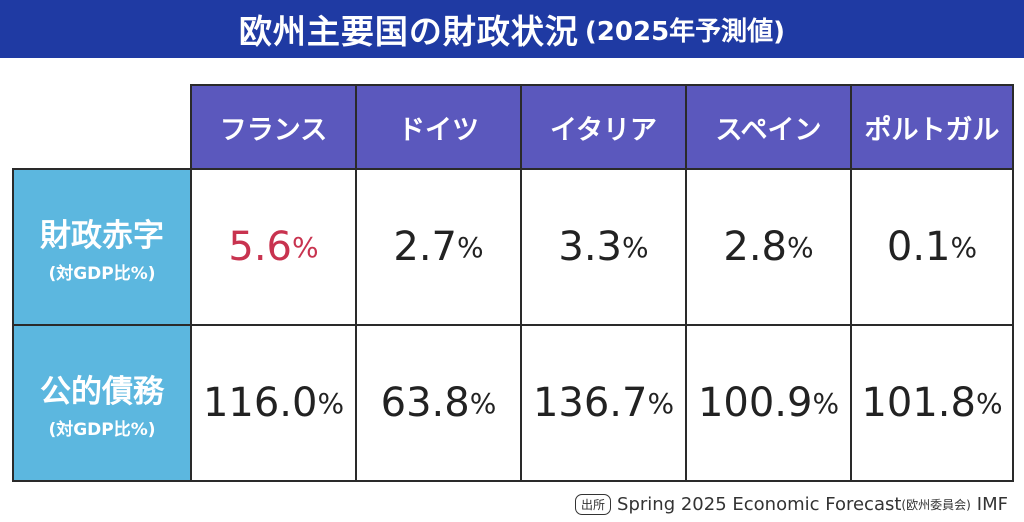 The height and width of the screenshot is (522, 1024). I want to click on value-cell: 136.7%, so click(602, 402).